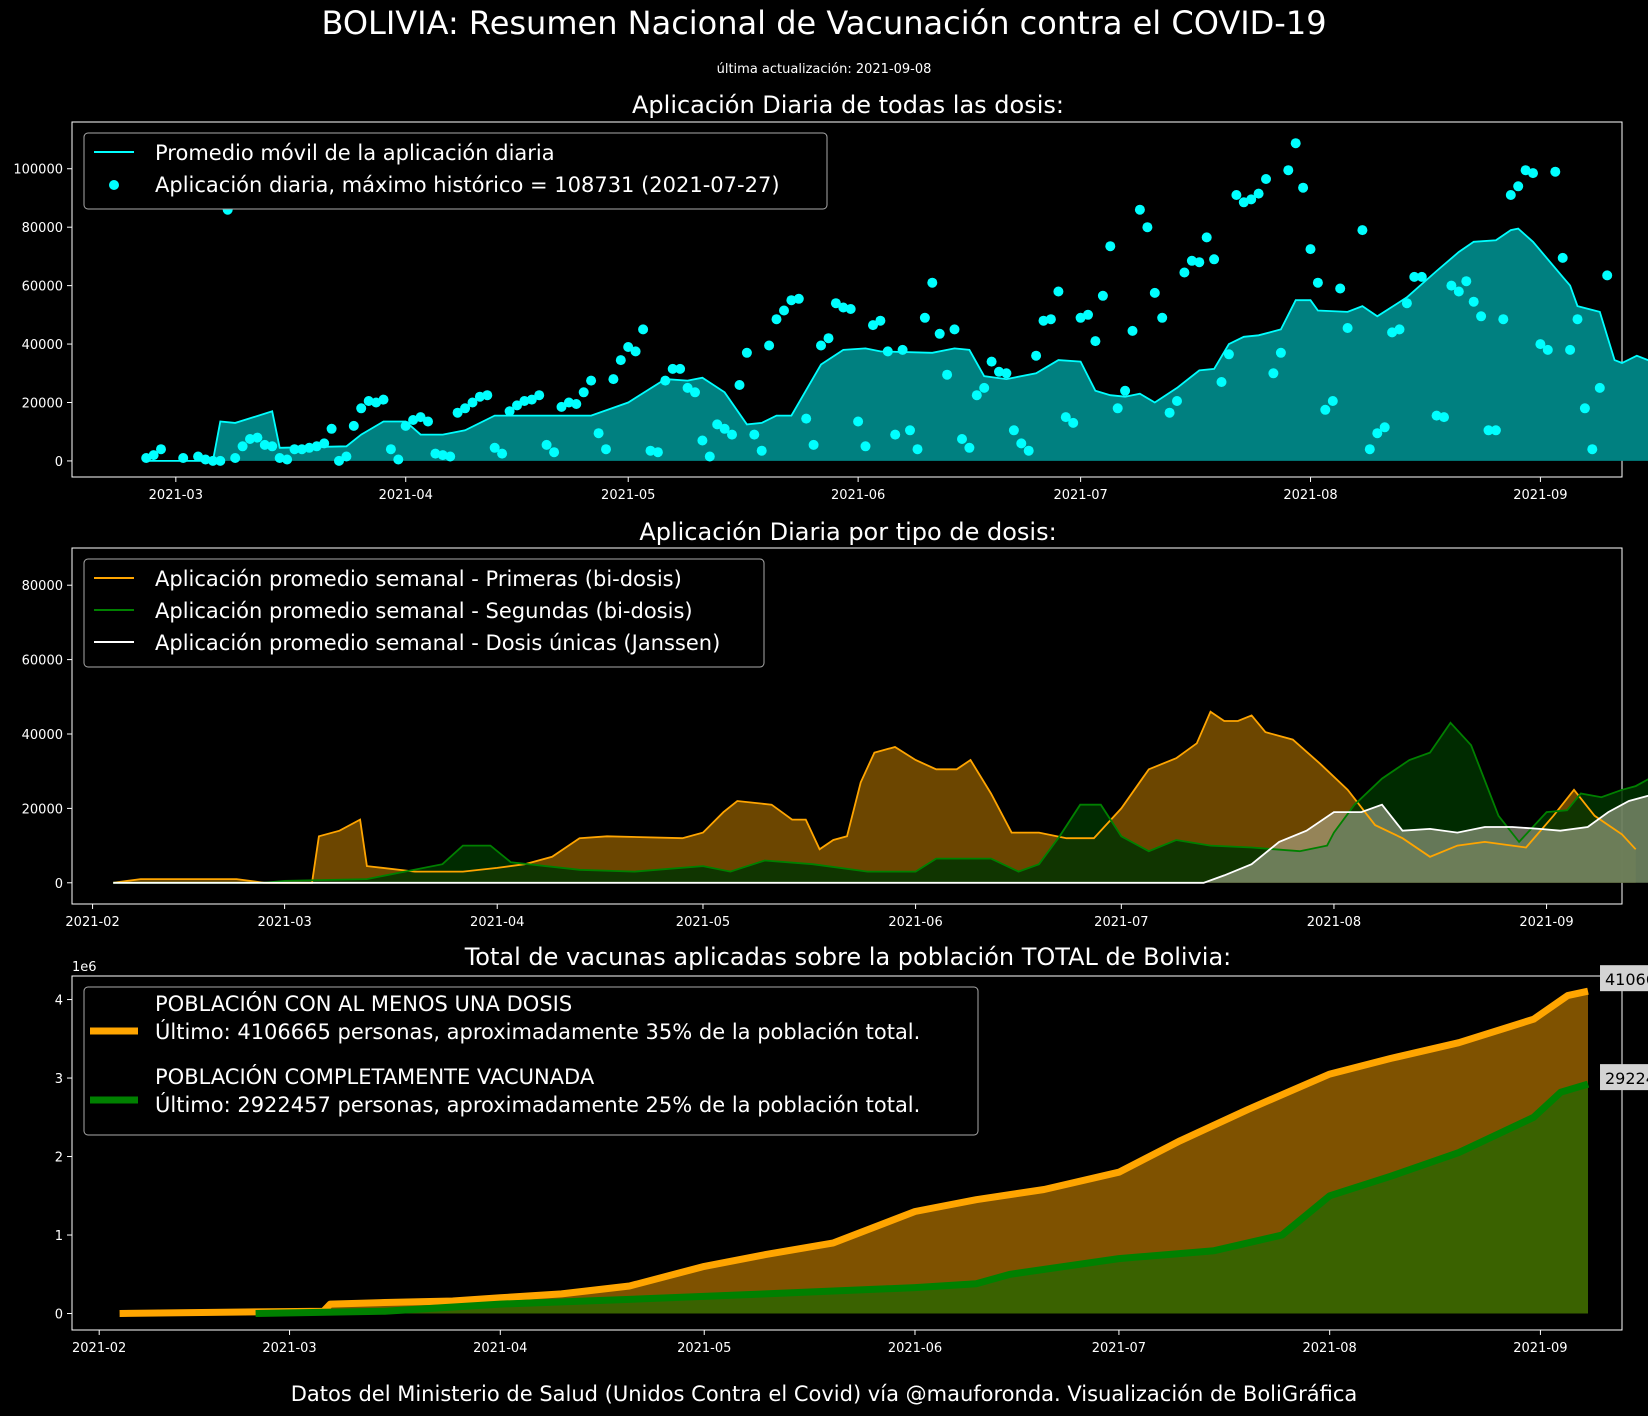  I want to click on panel1-y-tick-label: 80000, so click(42, 228).